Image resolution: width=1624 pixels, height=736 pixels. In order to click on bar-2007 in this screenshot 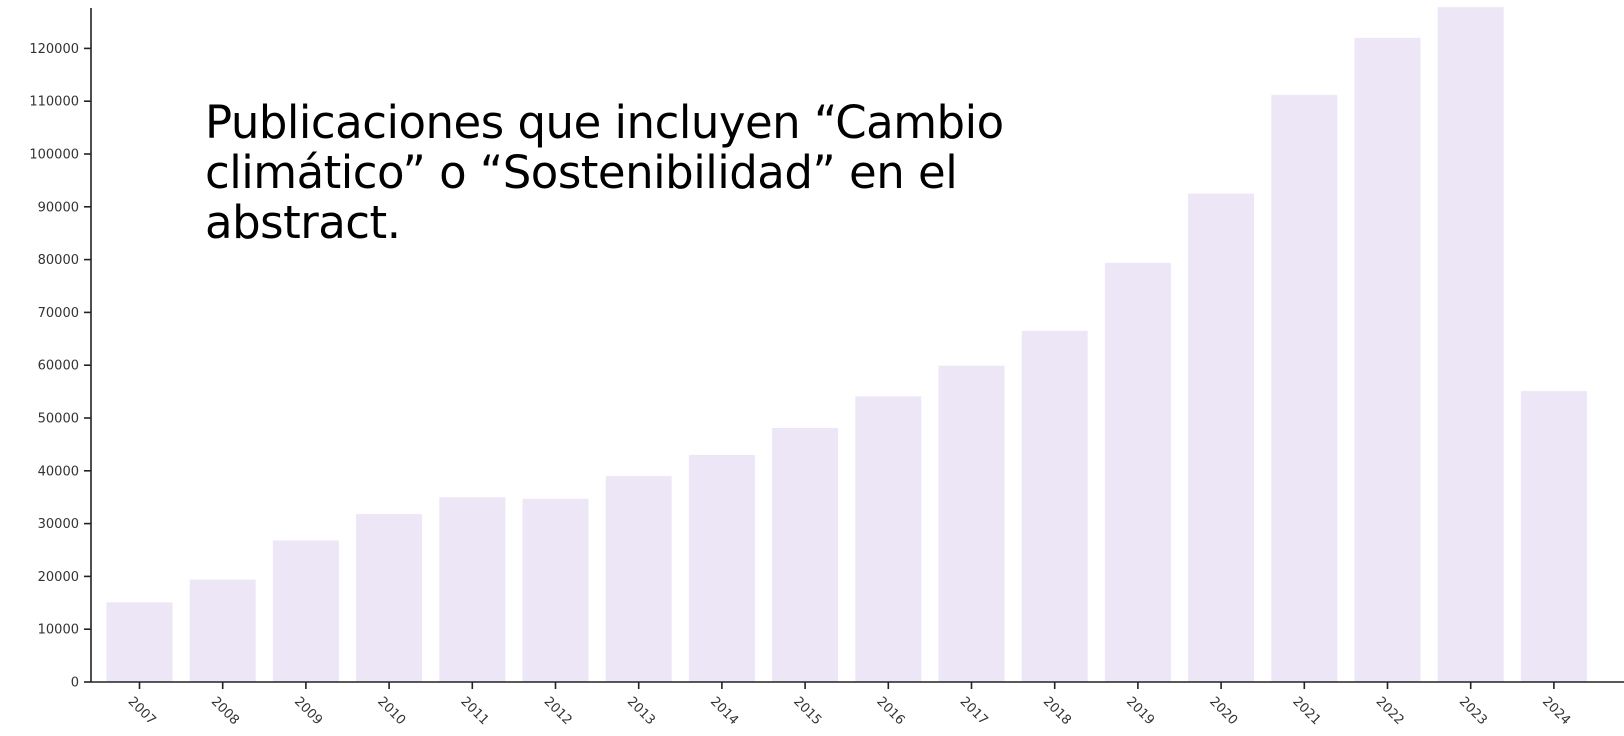, I will do `click(139, 642)`.